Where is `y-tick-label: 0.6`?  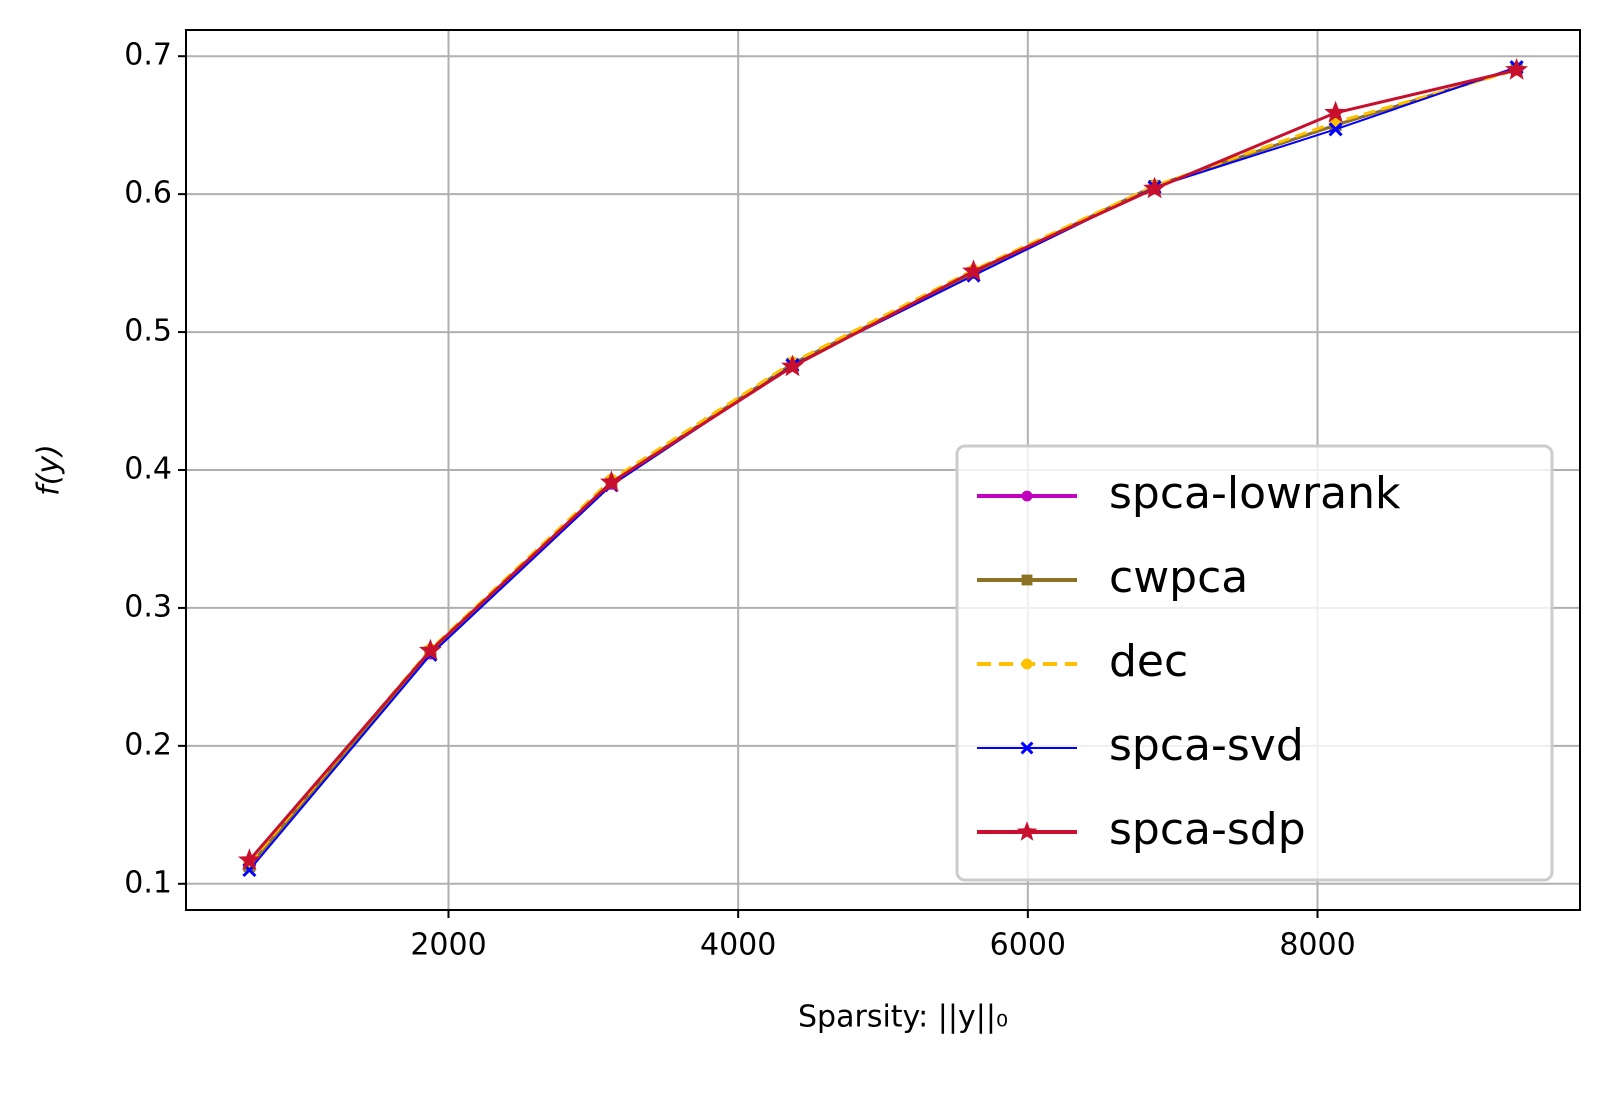 y-tick-label: 0.6 is located at coordinates (148, 193).